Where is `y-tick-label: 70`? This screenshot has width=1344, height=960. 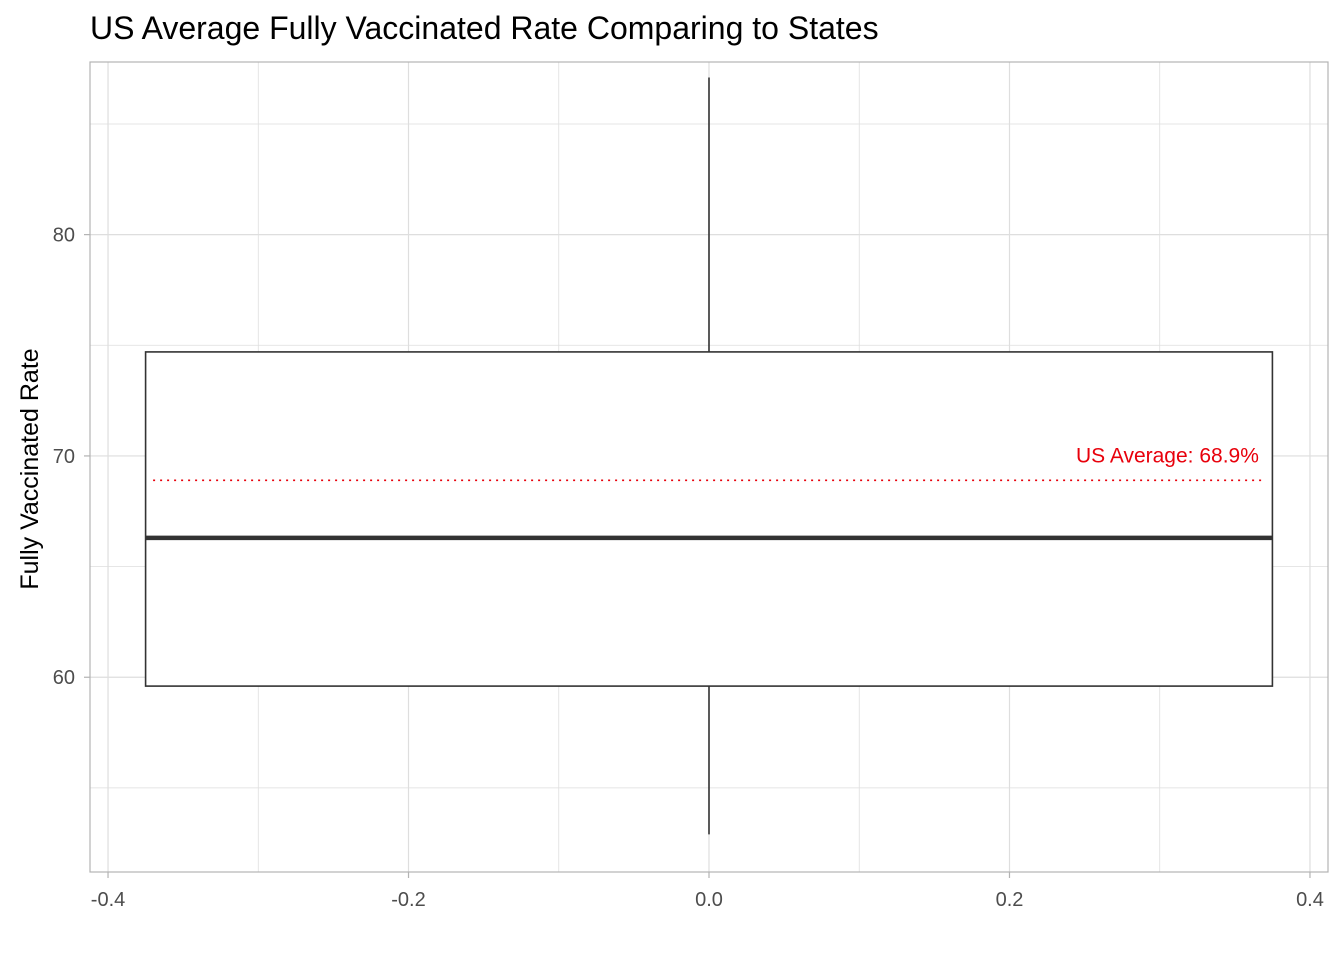
y-tick-label: 70 is located at coordinates (64, 457).